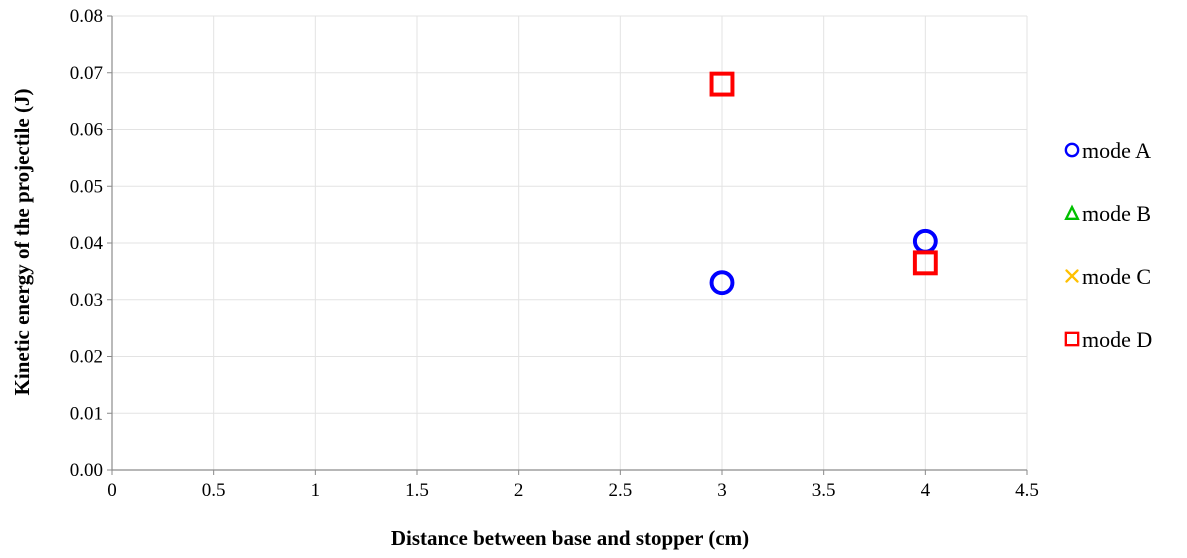  Describe the element at coordinates (573, 490) in the screenshot. I see `x-tick-labels: 0 0.5 1 1.5 2 2.5 3 3.5 4 4.5` at that location.